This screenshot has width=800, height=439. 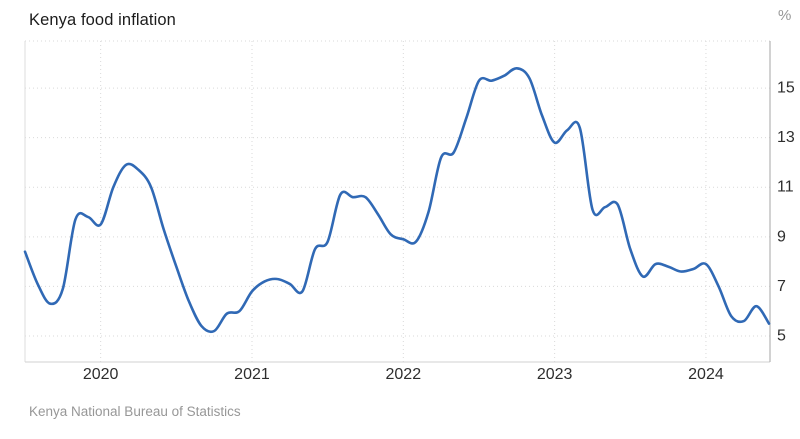 I want to click on chart-title: Kenya food inflation, so click(x=102, y=20).